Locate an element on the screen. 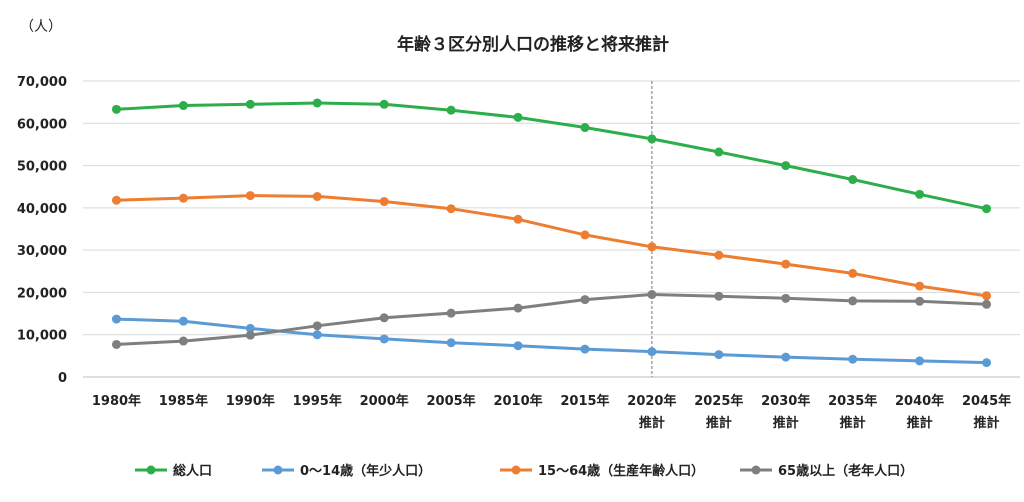 This screenshot has width=1024, height=502. x-tick-label: 1985年 is located at coordinates (183, 401).